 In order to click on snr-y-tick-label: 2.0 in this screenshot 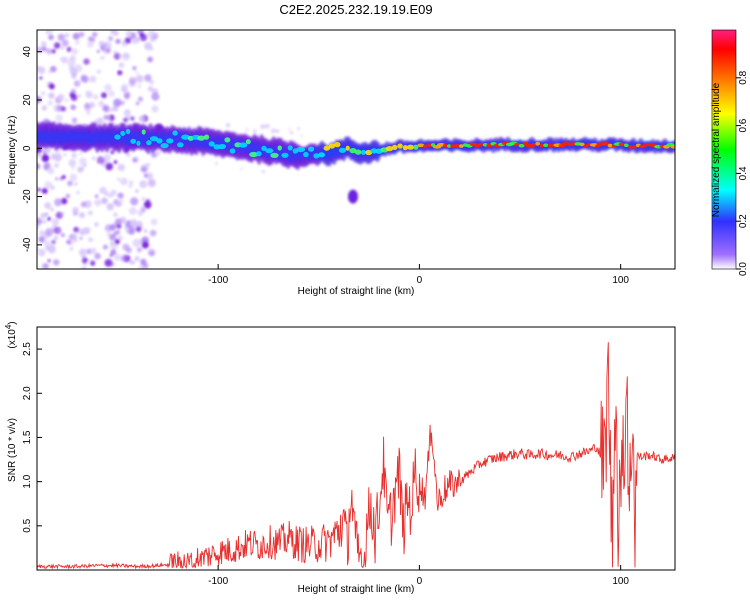, I will do `click(27, 393)`.